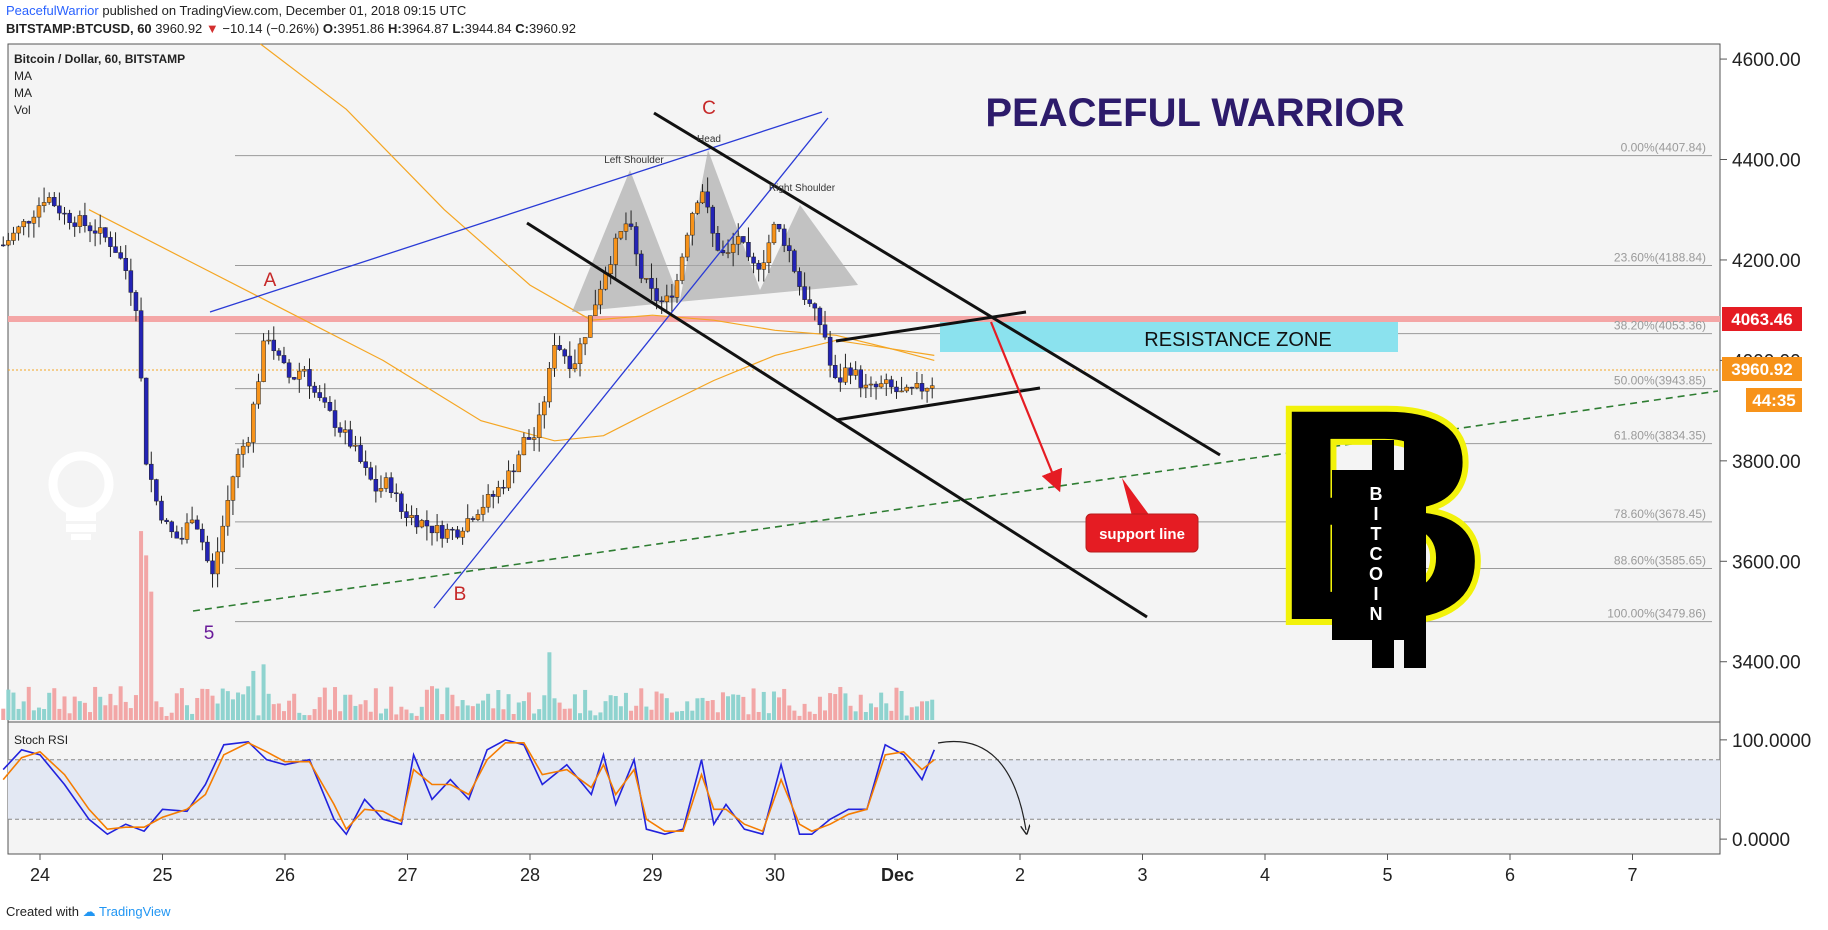 Image resolution: width=1828 pixels, height=930 pixels. Describe the element at coordinates (79, 28) in the screenshot. I see `symbol-label: BITSTAMP:BTCUSD, 60` at that location.